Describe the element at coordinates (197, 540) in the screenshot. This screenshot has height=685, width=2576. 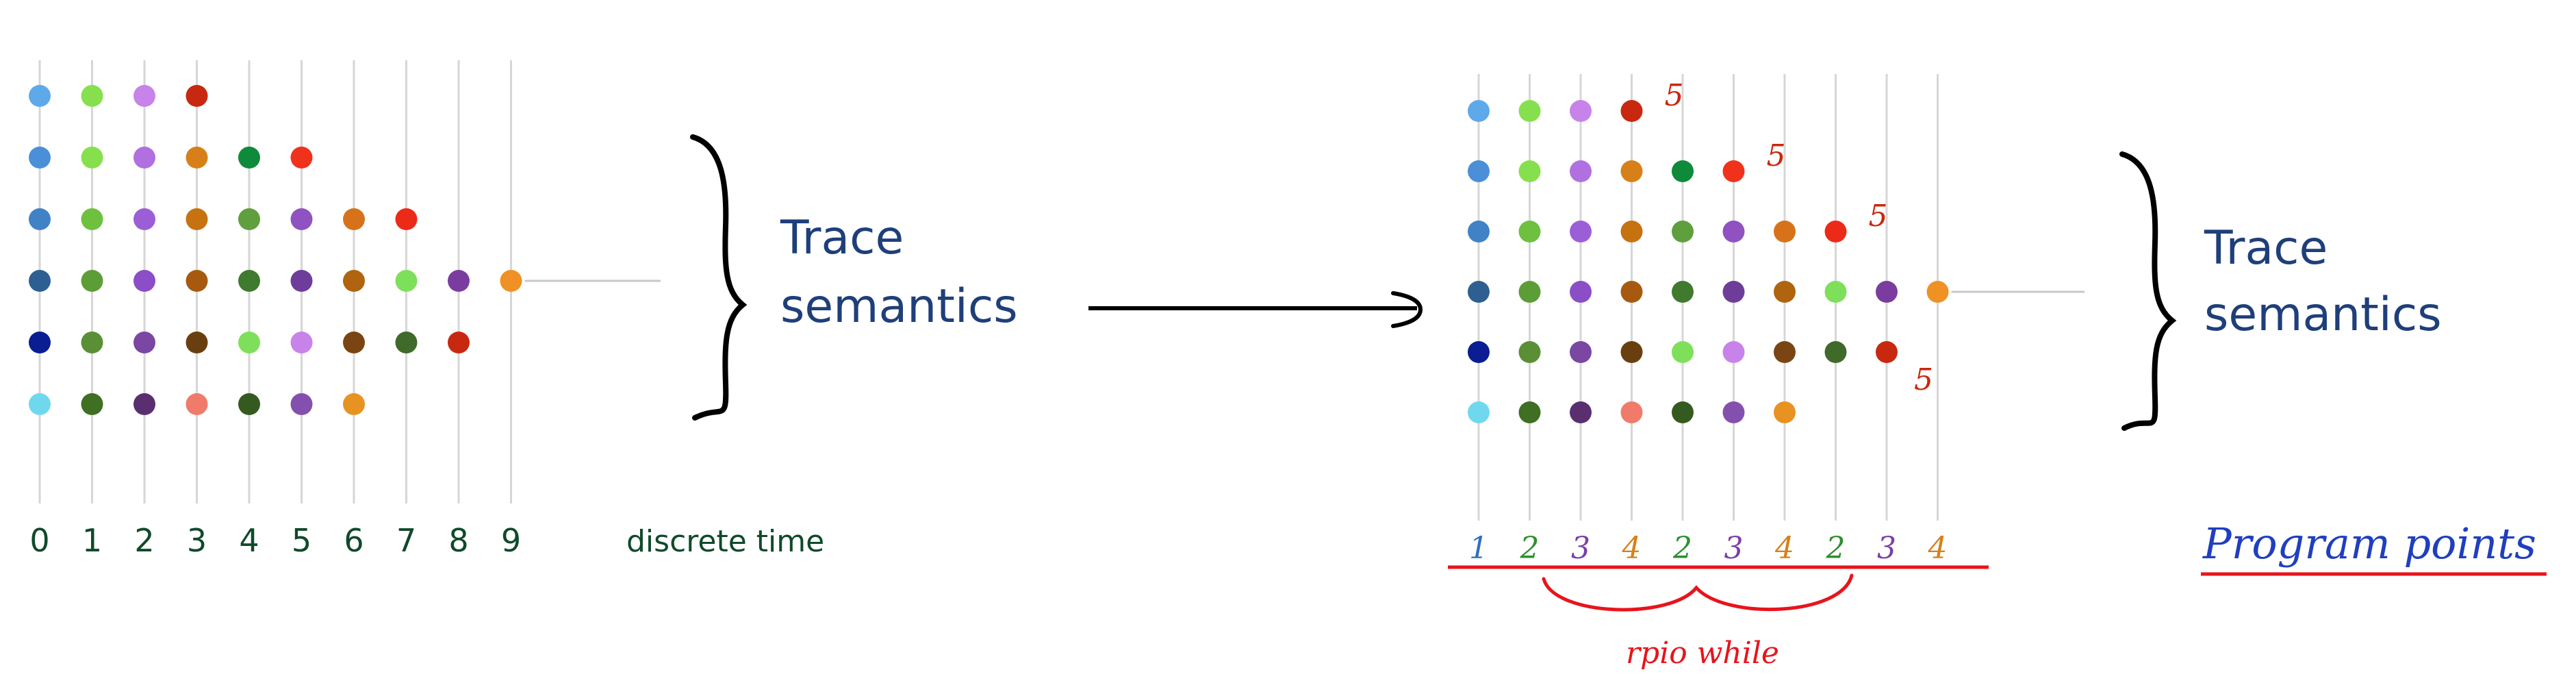
I see `left-time-tick-label: 3` at that location.